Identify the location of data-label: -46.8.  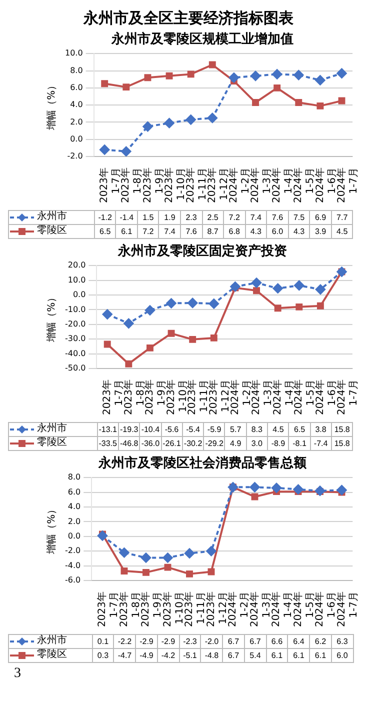
(129, 443).